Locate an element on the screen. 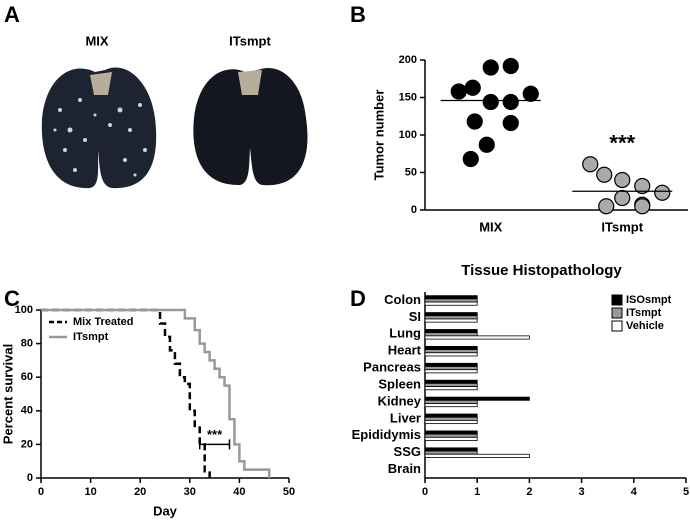 The image size is (690, 527). x-tick-label: 10 is located at coordinates (90, 492).